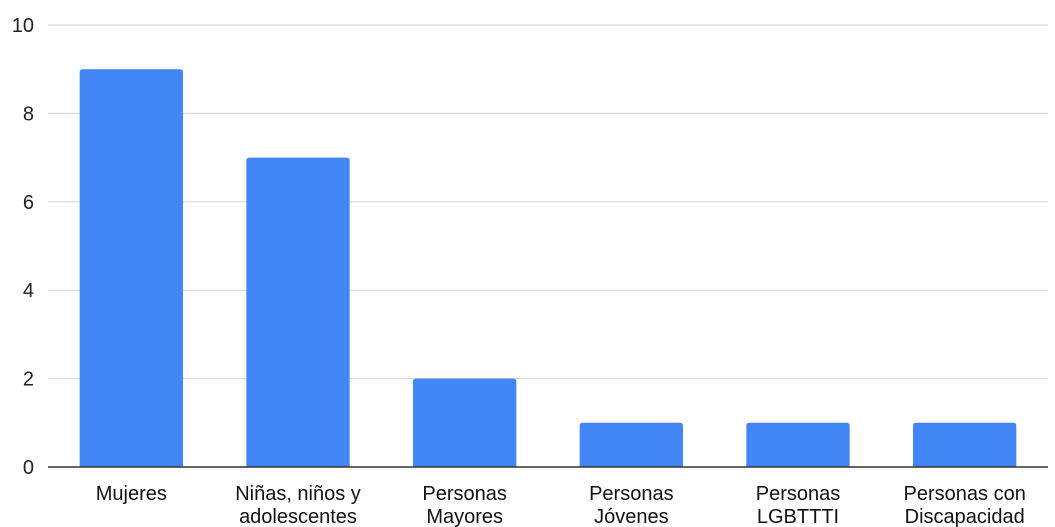 This screenshot has height=527, width=1055. I want to click on y-tick-label: 2, so click(28, 380).